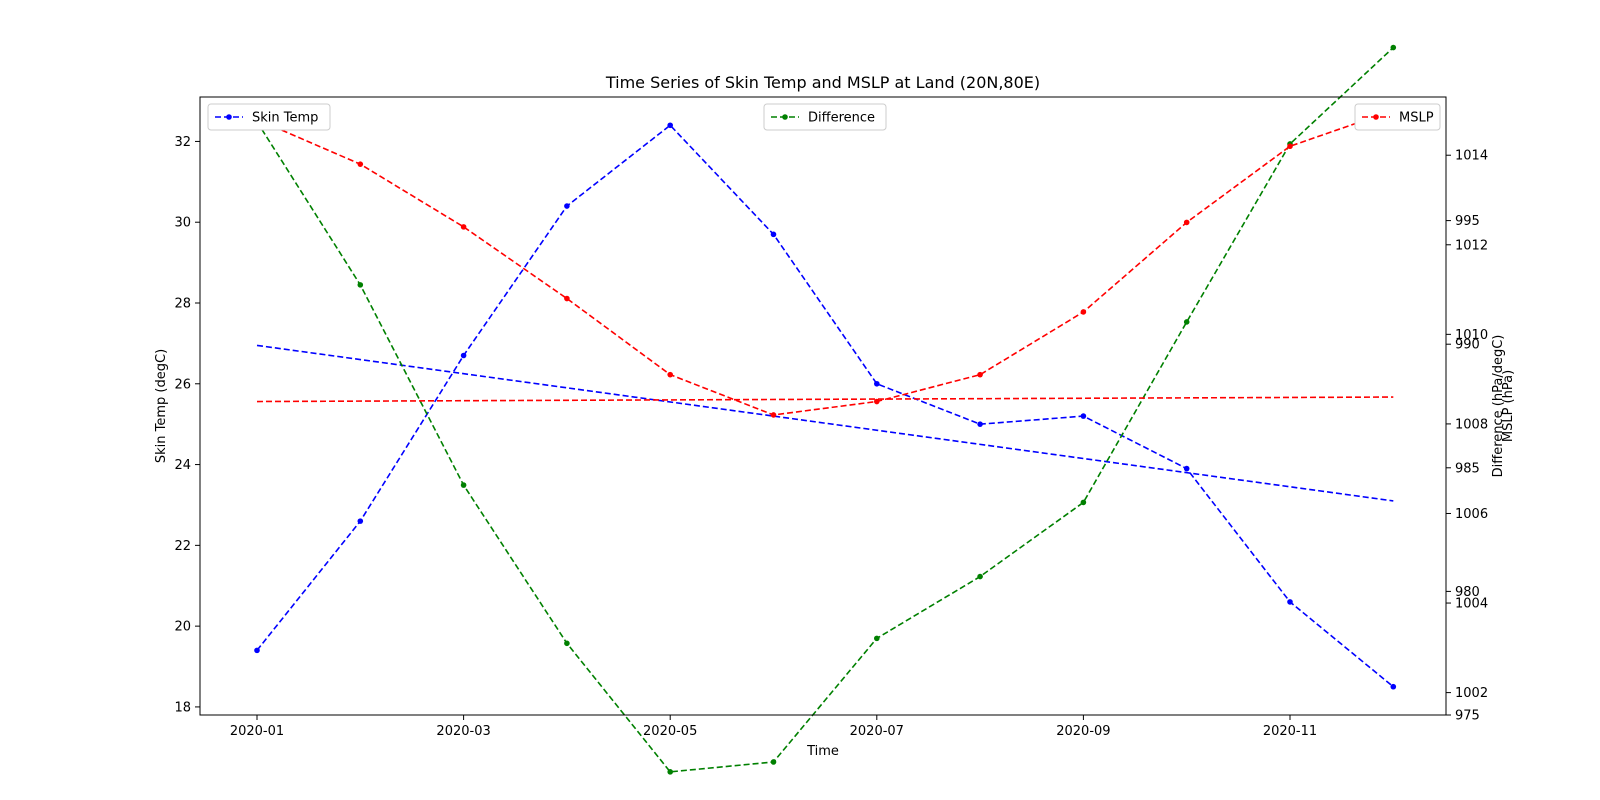  I want to click on difference-tick-label: 995, so click(1467, 221).